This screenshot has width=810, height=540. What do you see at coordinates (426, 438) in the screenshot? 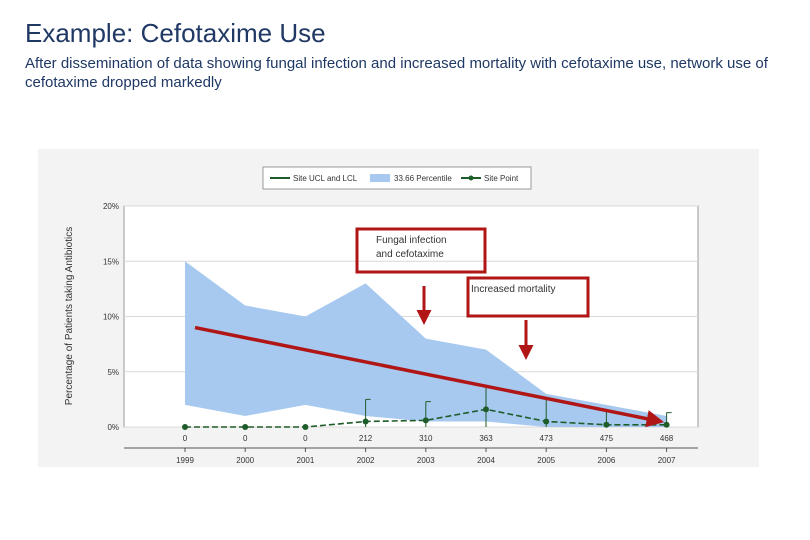
I see `n-label: 310` at bounding box center [426, 438].